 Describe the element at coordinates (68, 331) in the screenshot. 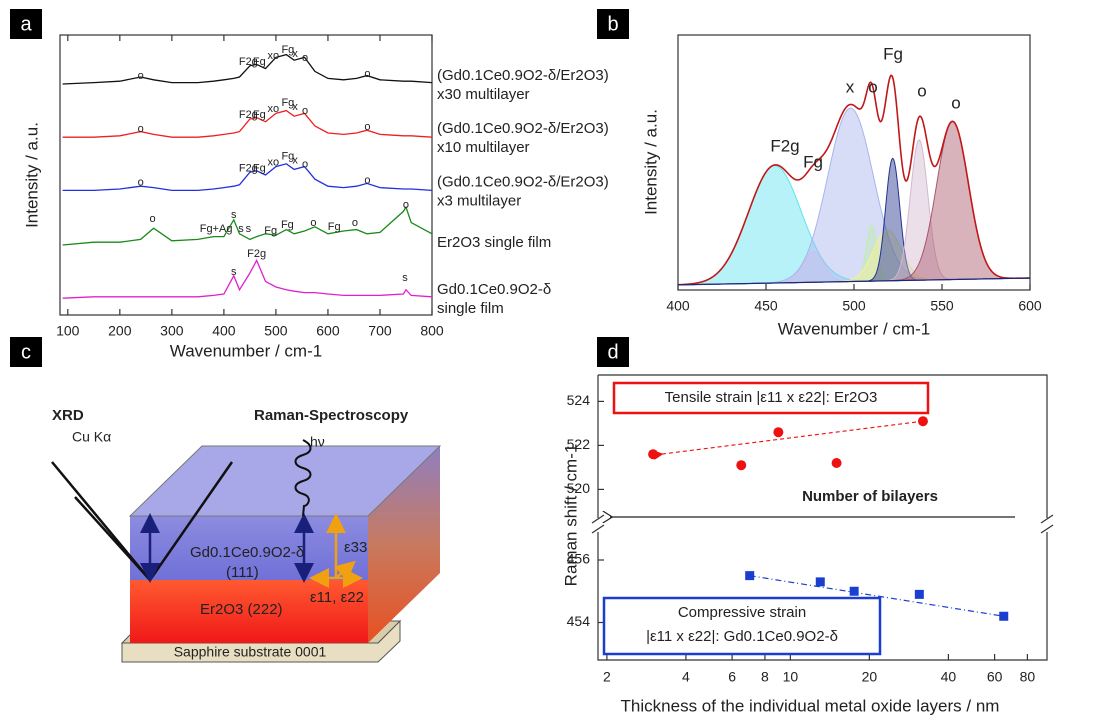

I see `x-tick-label: 100` at that location.